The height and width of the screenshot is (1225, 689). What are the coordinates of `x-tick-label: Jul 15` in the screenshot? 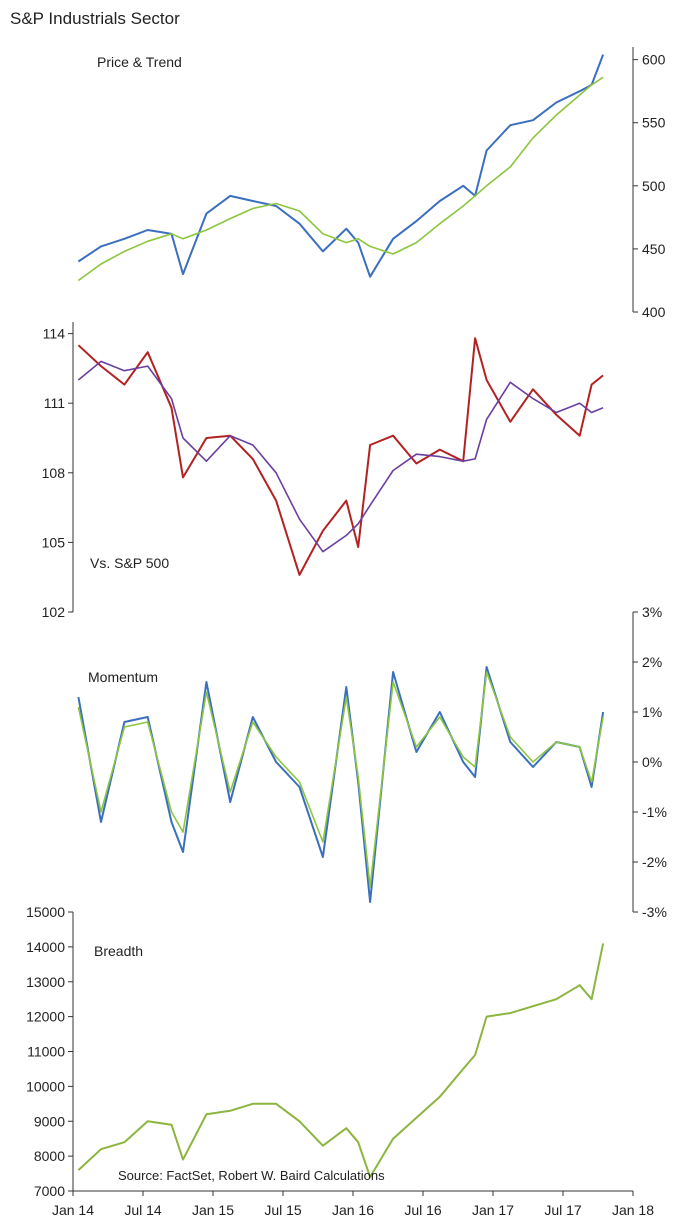 It's located at (283, 1210).